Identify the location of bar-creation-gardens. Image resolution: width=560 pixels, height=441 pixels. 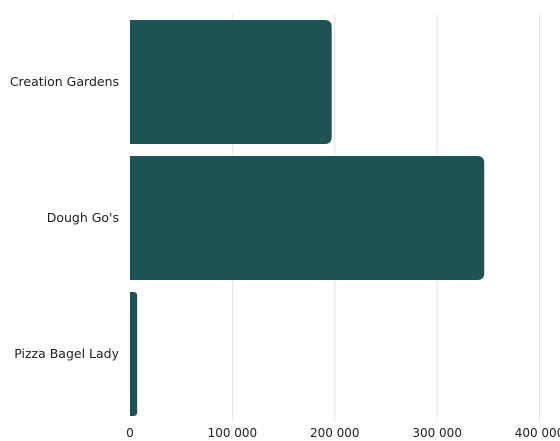
(231, 82).